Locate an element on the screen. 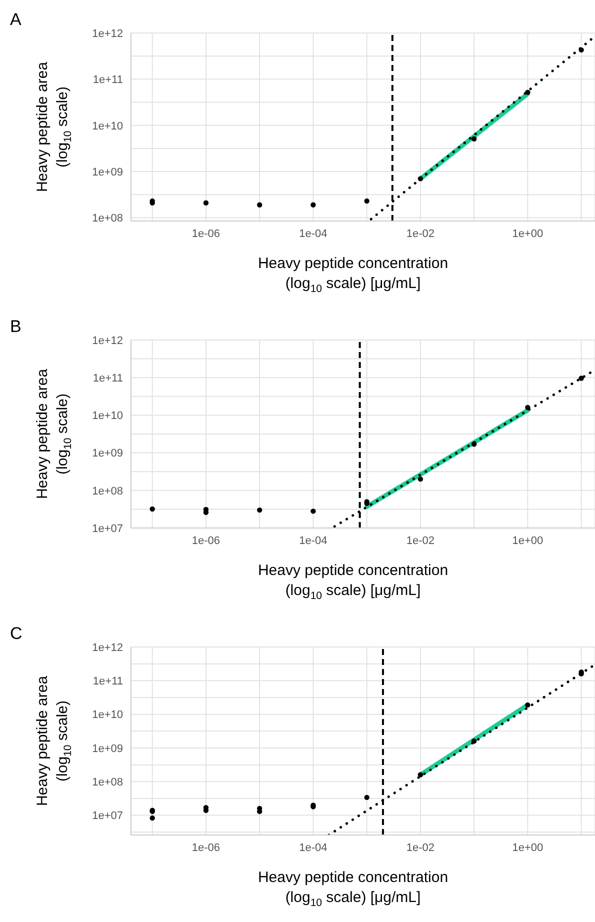 This screenshot has height=922, width=595. chart-title: A is located at coordinates (16, 20).